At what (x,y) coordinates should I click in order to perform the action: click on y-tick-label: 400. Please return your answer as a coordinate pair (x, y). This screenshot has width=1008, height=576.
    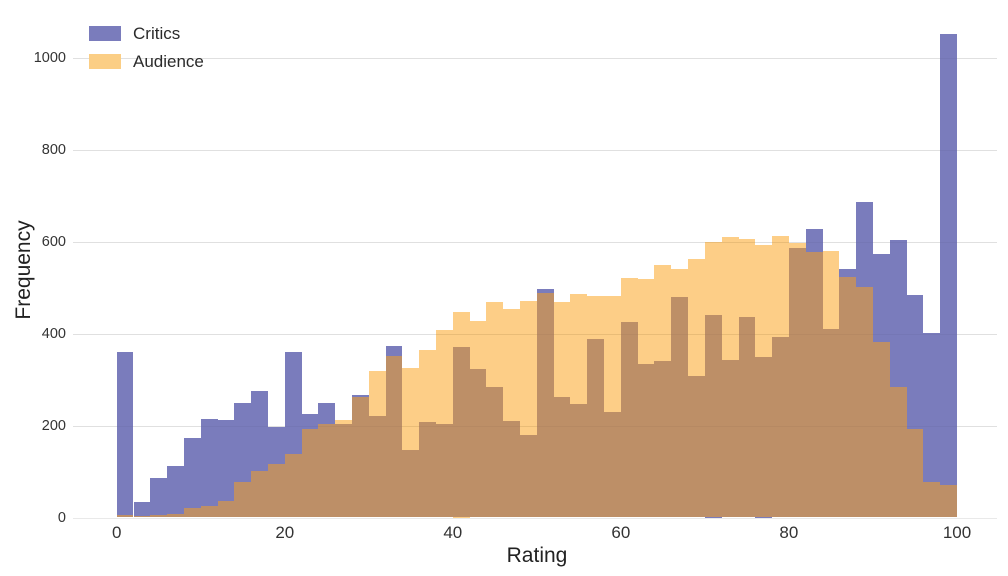
    Looking at the image, I should click on (53, 333).